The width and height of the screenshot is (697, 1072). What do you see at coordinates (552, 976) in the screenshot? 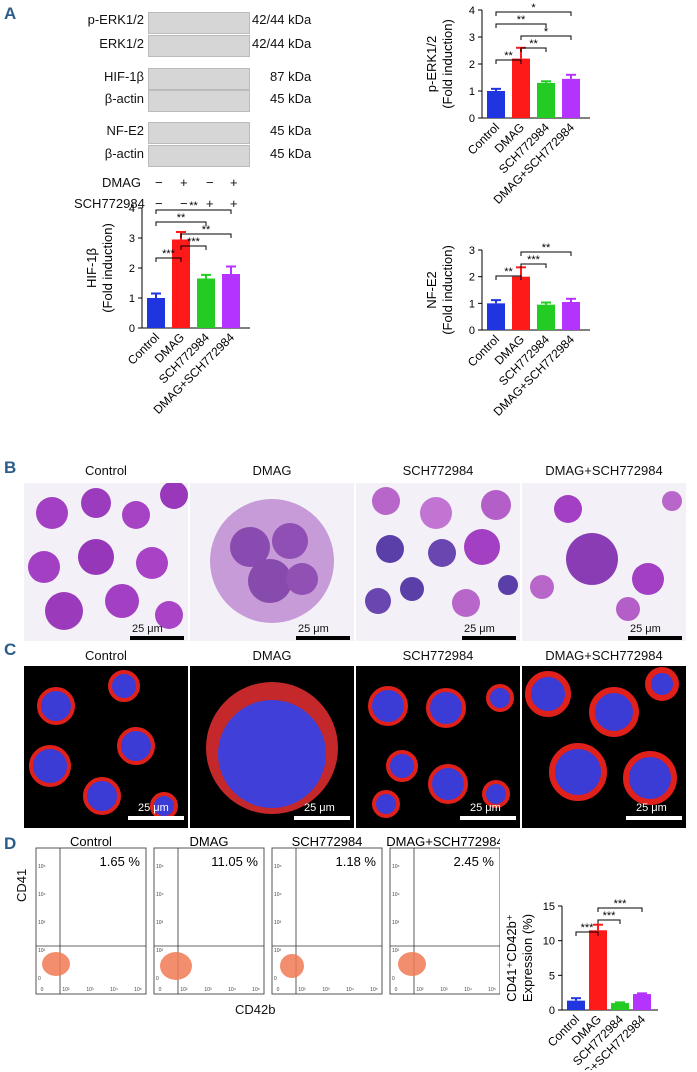
I see `y-tick-label: 5` at bounding box center [552, 976].